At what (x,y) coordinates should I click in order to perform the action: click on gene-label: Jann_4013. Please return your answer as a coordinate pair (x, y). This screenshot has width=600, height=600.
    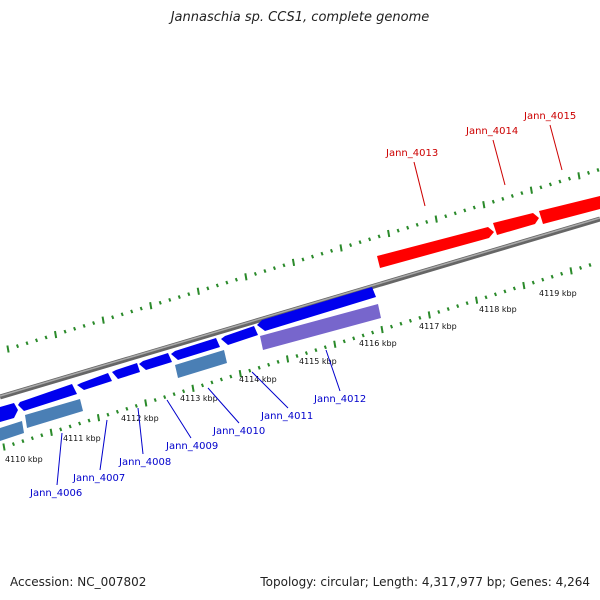
    Looking at the image, I should click on (411, 153).